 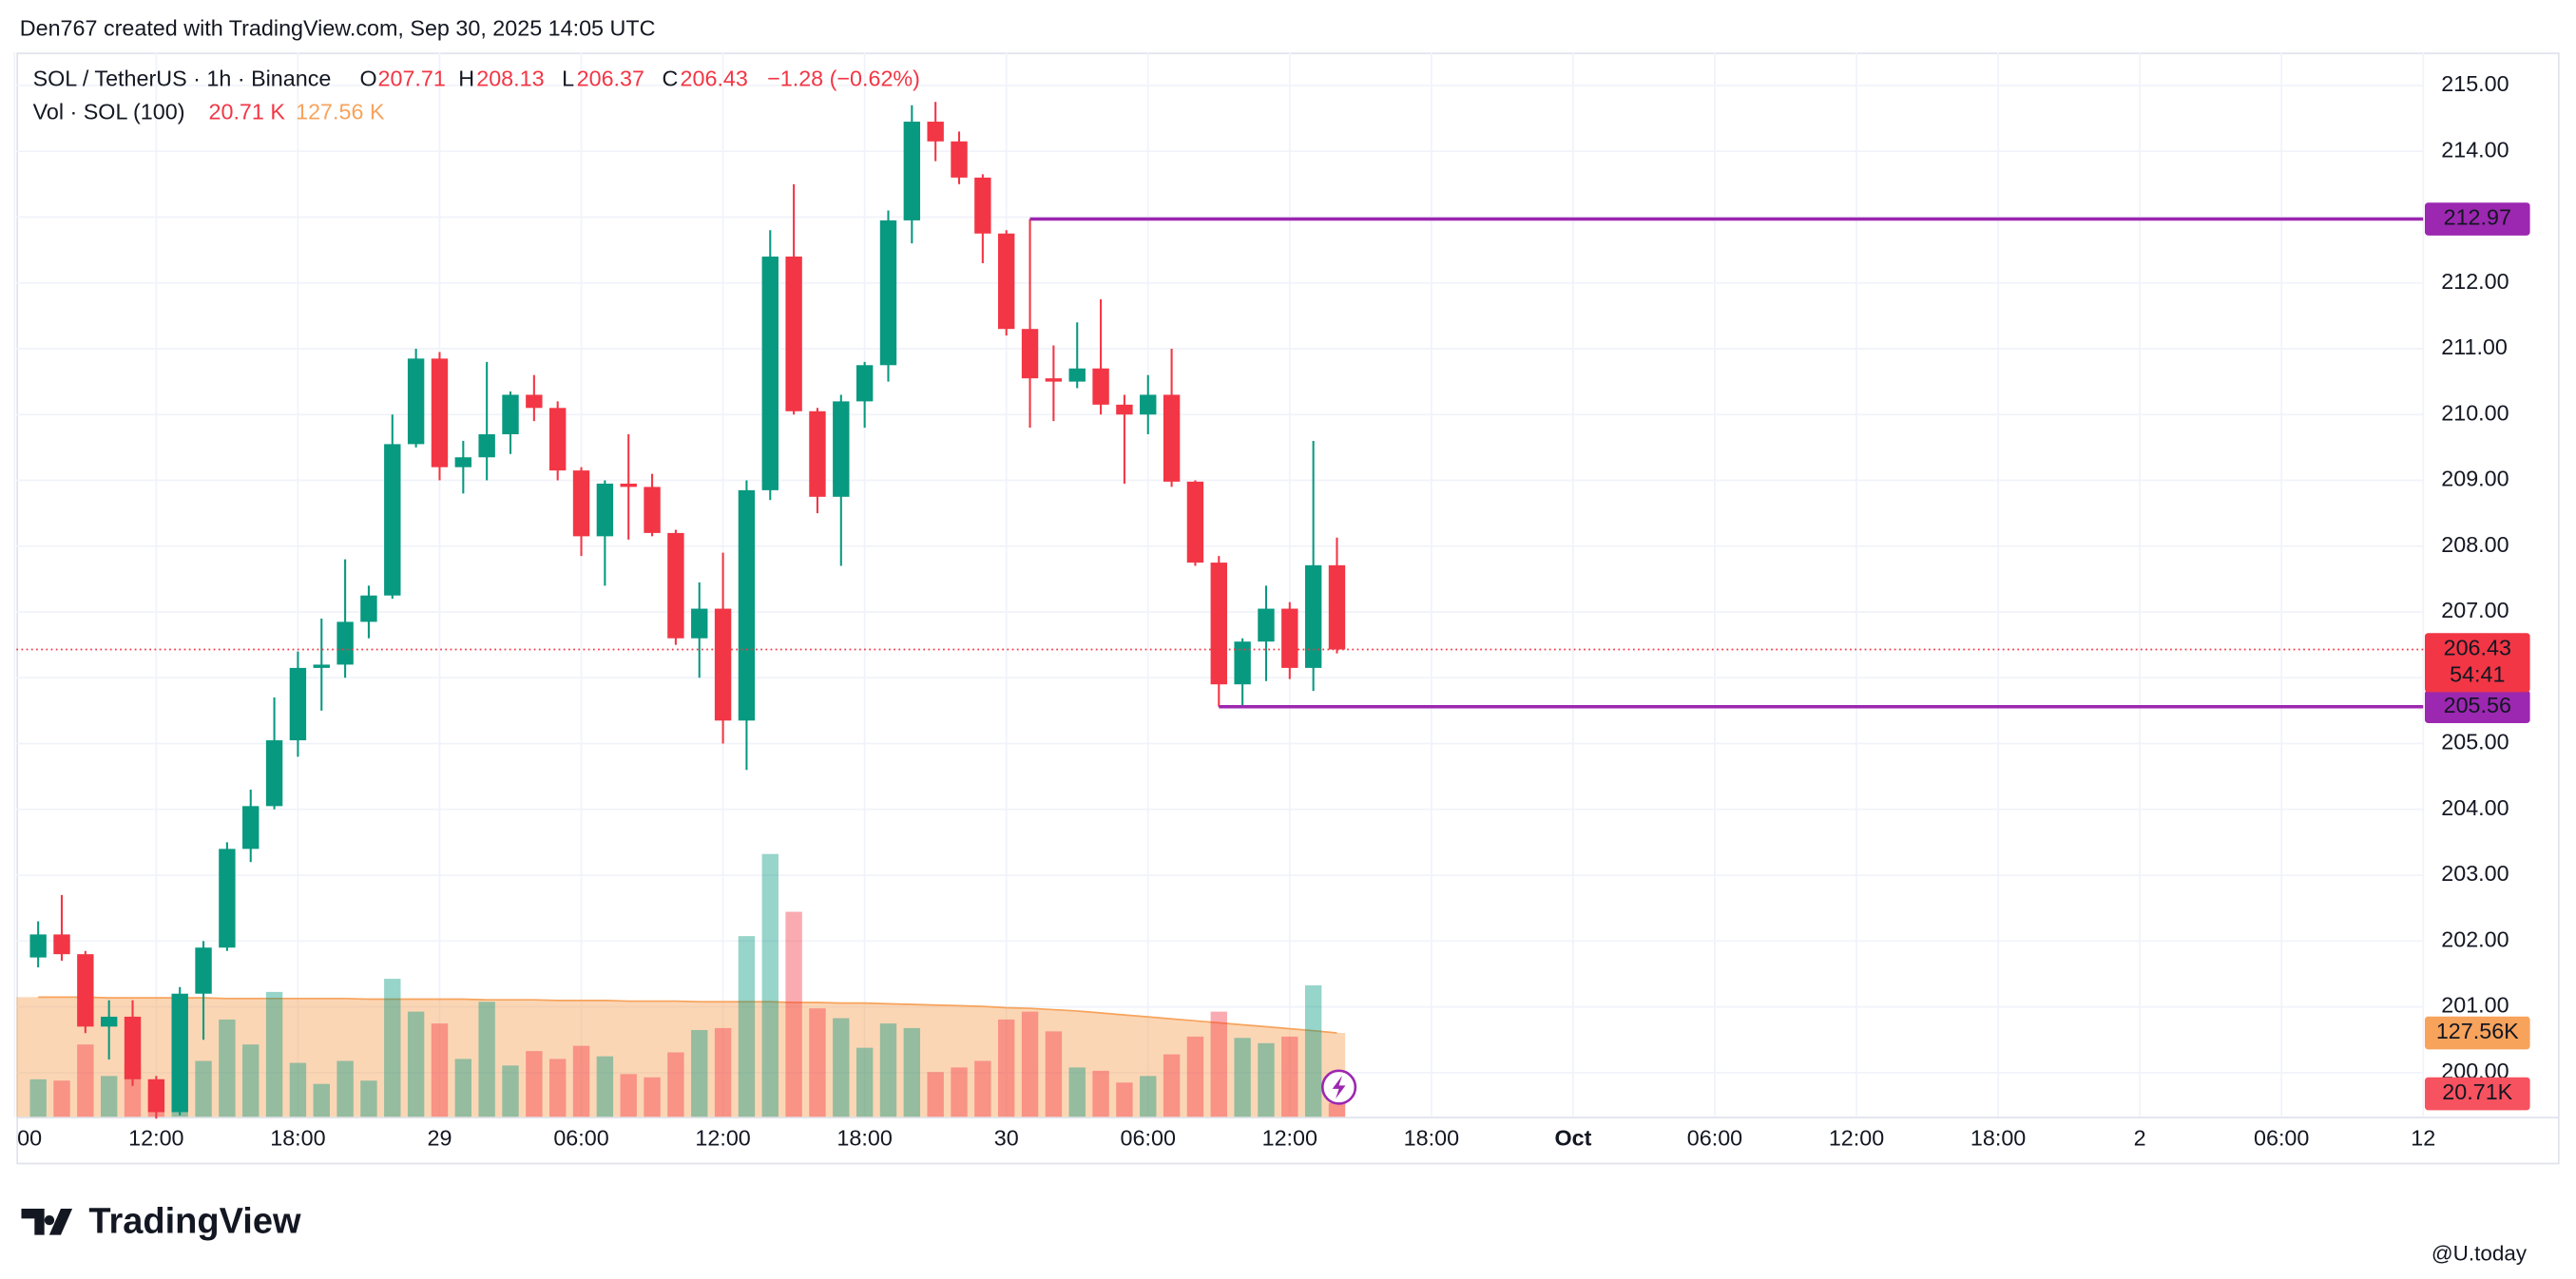 What do you see at coordinates (2477, 219) in the screenshot?
I see `hline-label-bg` at bounding box center [2477, 219].